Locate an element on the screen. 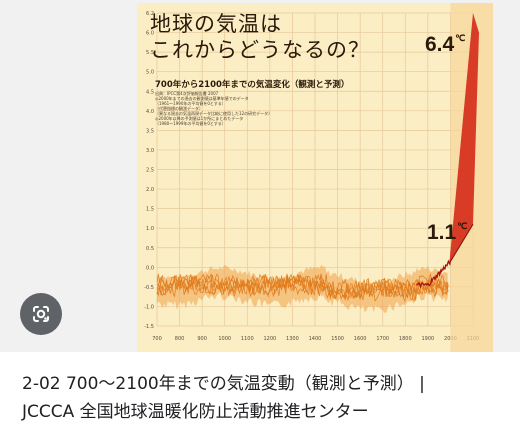 This screenshot has width=520, height=427. x-tick-label: 1400 is located at coordinates (315, 339).